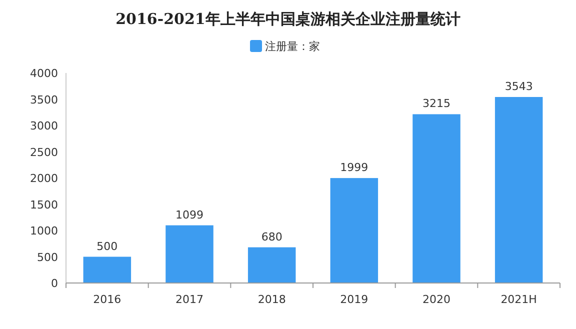 The image size is (576, 329). Describe the element at coordinates (44, 152) in the screenshot. I see `y-tick-label: 2500` at that location.